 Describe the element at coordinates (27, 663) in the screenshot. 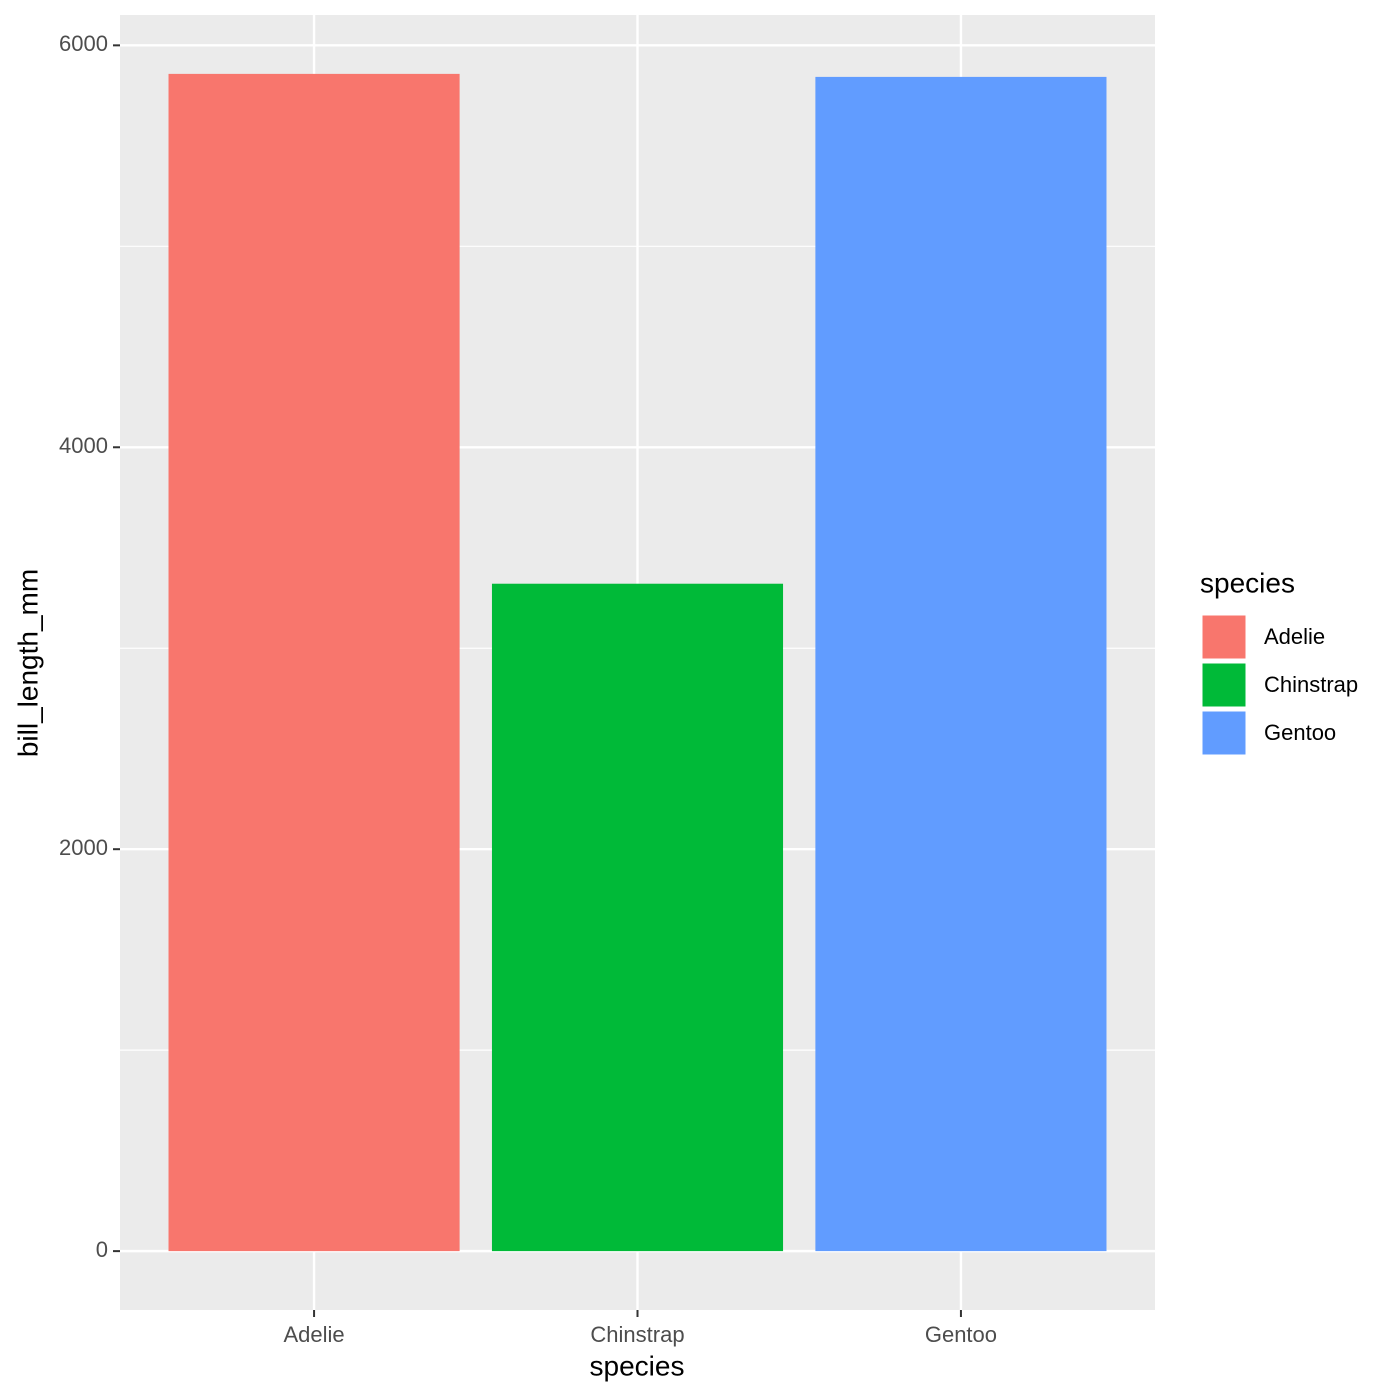

I see `y-axis-title: bill_length_mm` at that location.